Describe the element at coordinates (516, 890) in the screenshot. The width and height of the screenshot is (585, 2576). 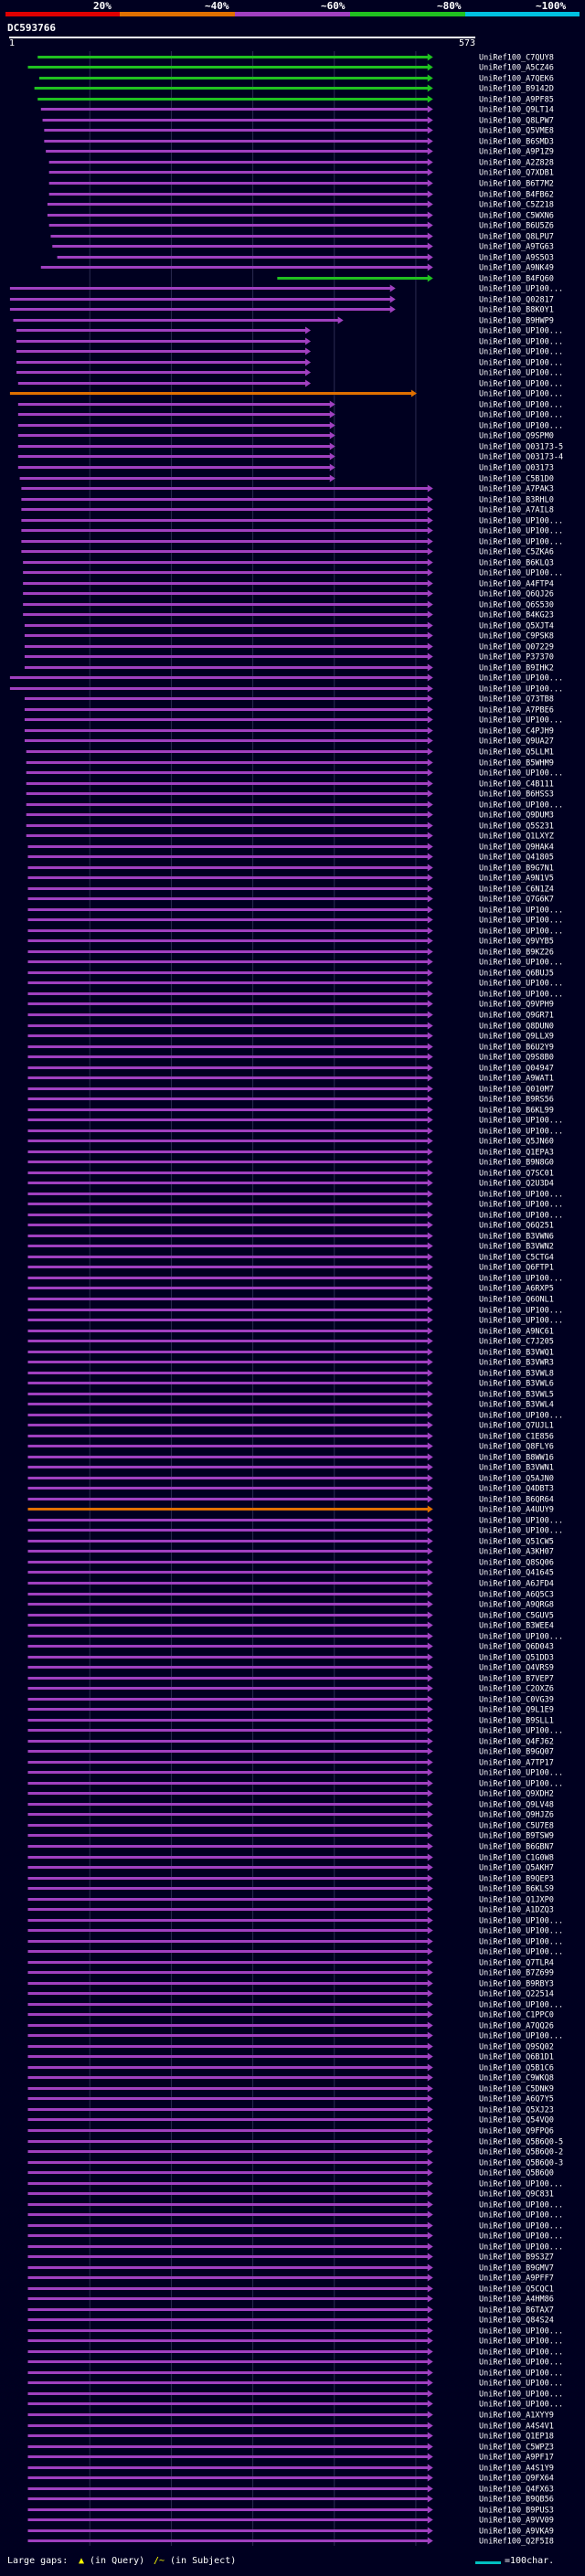
I see `hit-label: UniRef100_C6N1Z4` at that location.